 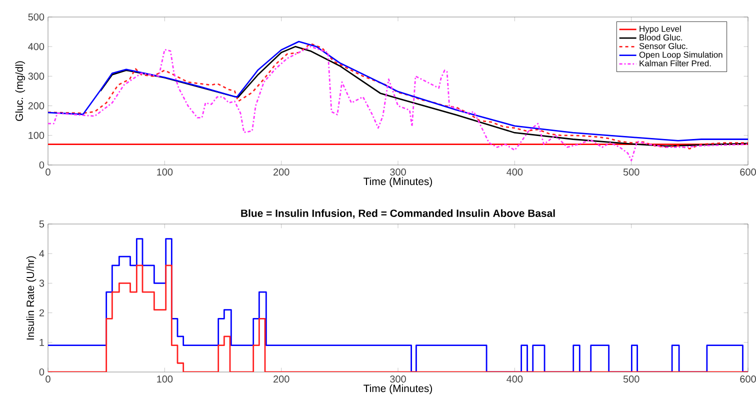 What do you see at coordinates (680, 56) in the screenshot?
I see `legend-label: Open Loop Simulation` at bounding box center [680, 56].